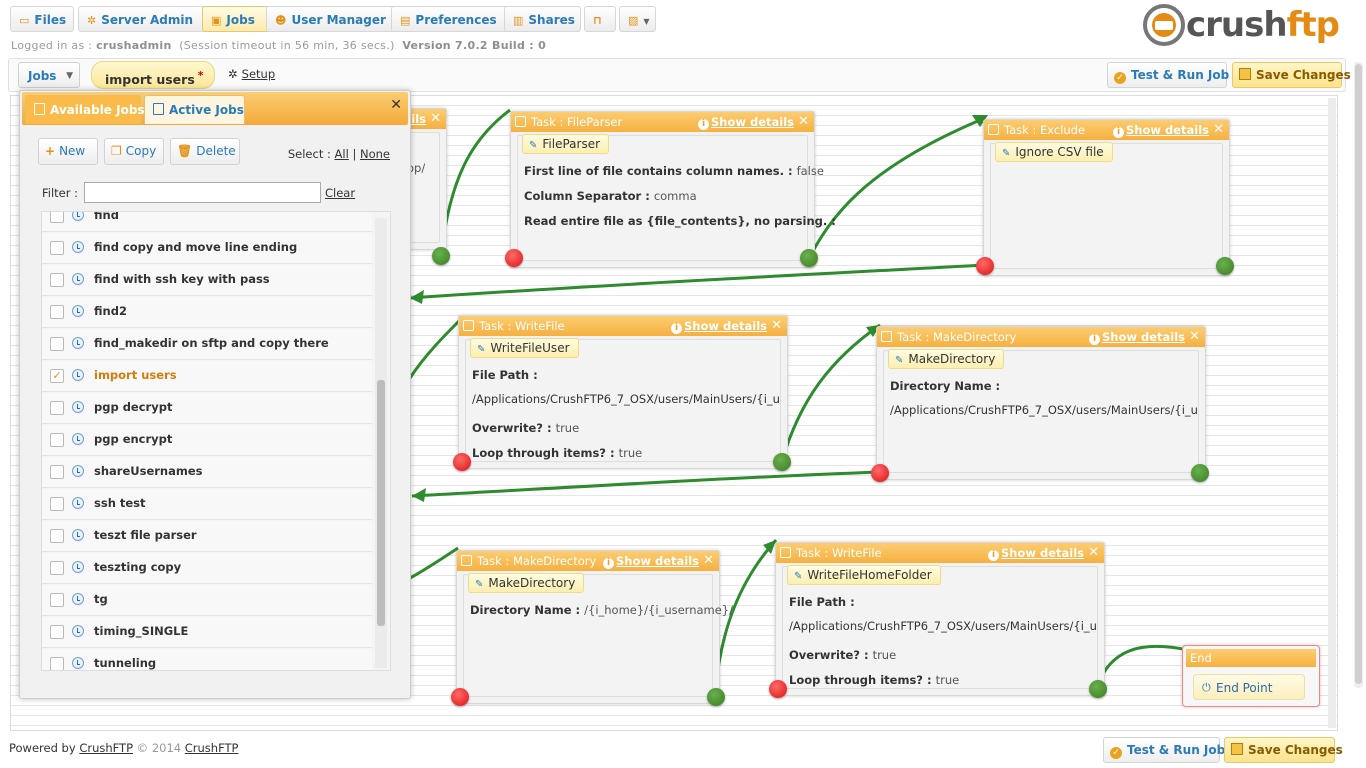 This screenshot has height=768, width=1366. What do you see at coordinates (341, 154) in the screenshot?
I see `select-all-link: All` at bounding box center [341, 154].